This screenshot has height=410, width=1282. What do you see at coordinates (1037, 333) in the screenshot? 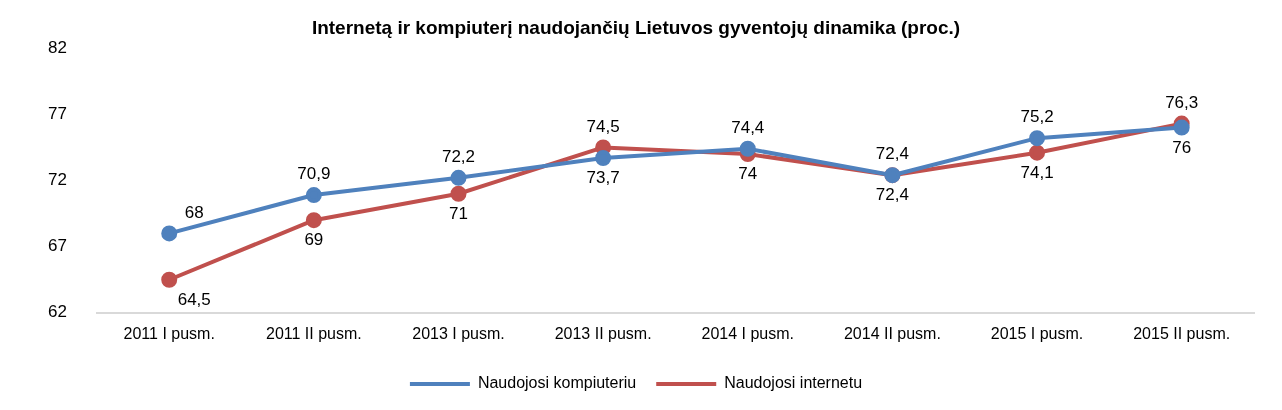
I see `x-tick-label: 2015 I pusm.` at bounding box center [1037, 333].